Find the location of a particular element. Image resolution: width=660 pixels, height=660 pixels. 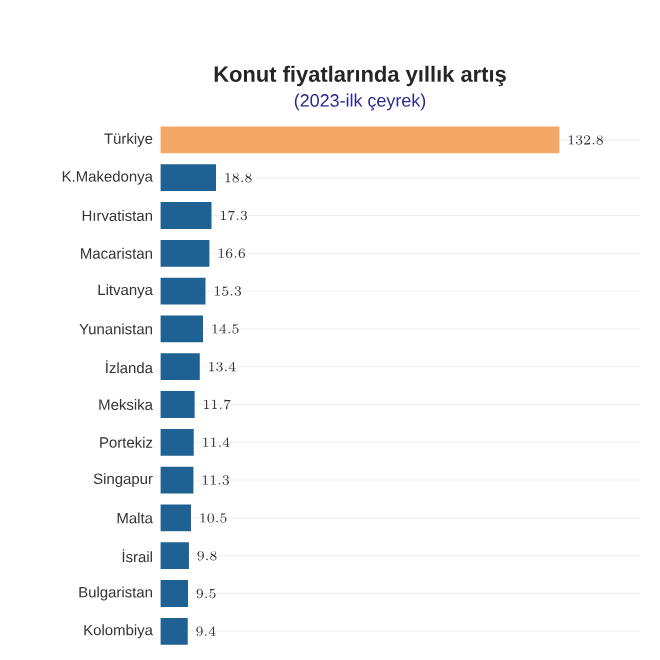

chart-title: Konut fiyatlarında yıllık artış is located at coordinates (360, 76).